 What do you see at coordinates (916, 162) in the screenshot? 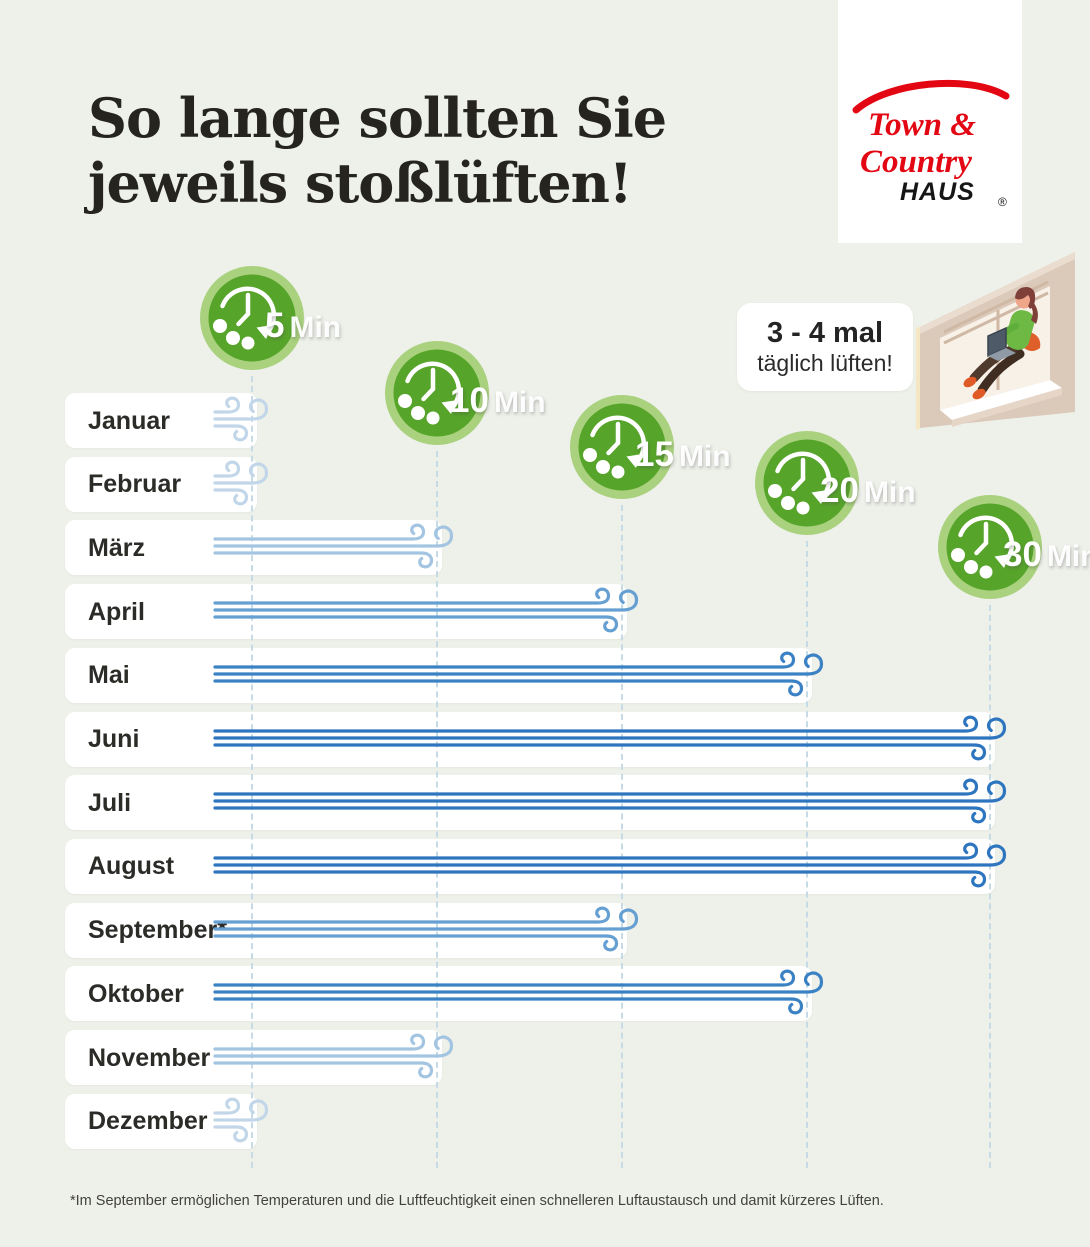
I see `logo-country: Country` at bounding box center [916, 162].